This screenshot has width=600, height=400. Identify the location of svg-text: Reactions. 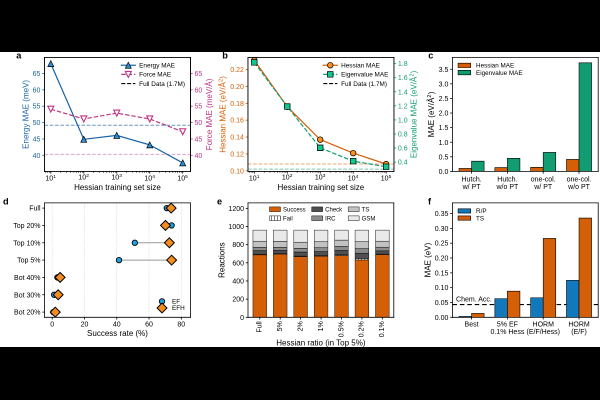
(221, 260).